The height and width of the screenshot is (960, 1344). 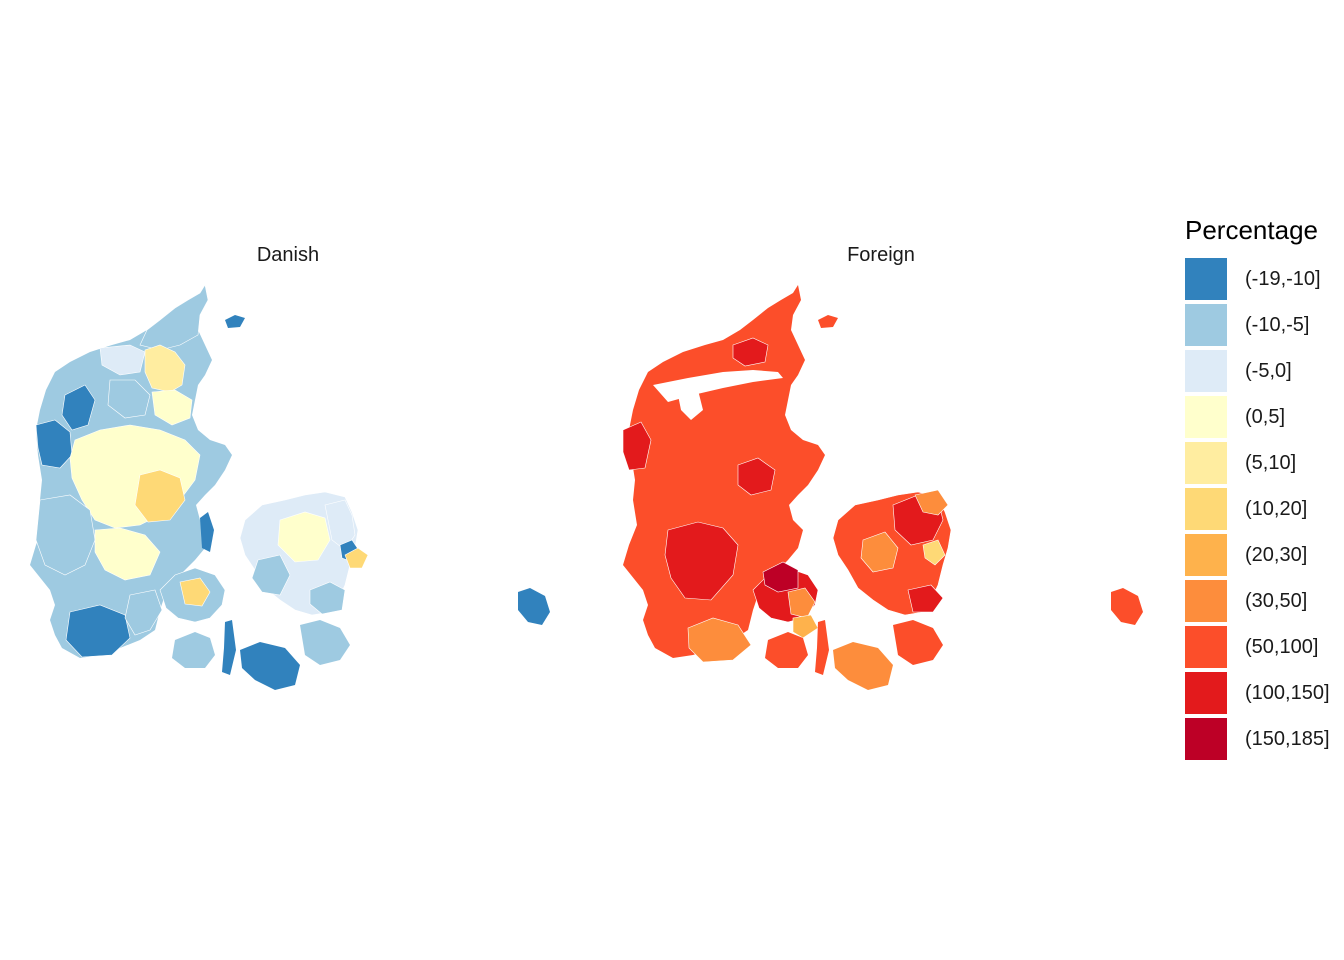 What do you see at coordinates (1276, 554) in the screenshot?
I see `legend-label: (20,30]` at bounding box center [1276, 554].